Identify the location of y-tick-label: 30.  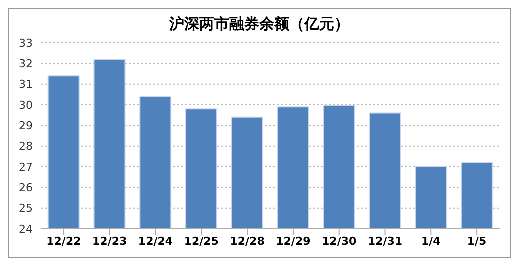
(26, 105).